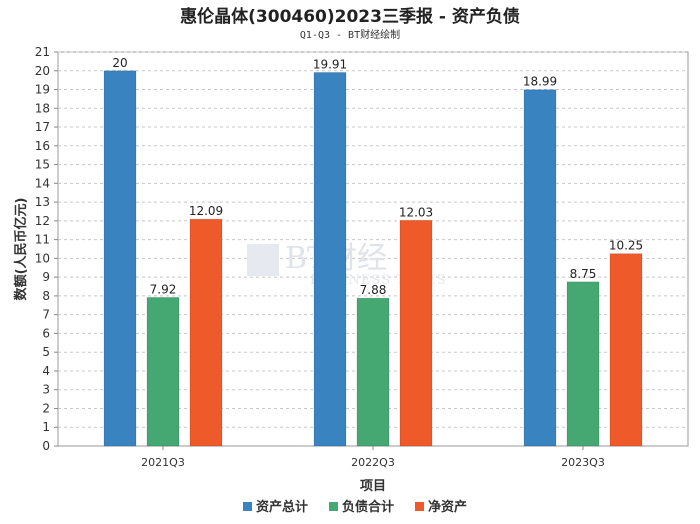  What do you see at coordinates (42, 108) in the screenshot?
I see `y-tick-label: 18` at bounding box center [42, 108].